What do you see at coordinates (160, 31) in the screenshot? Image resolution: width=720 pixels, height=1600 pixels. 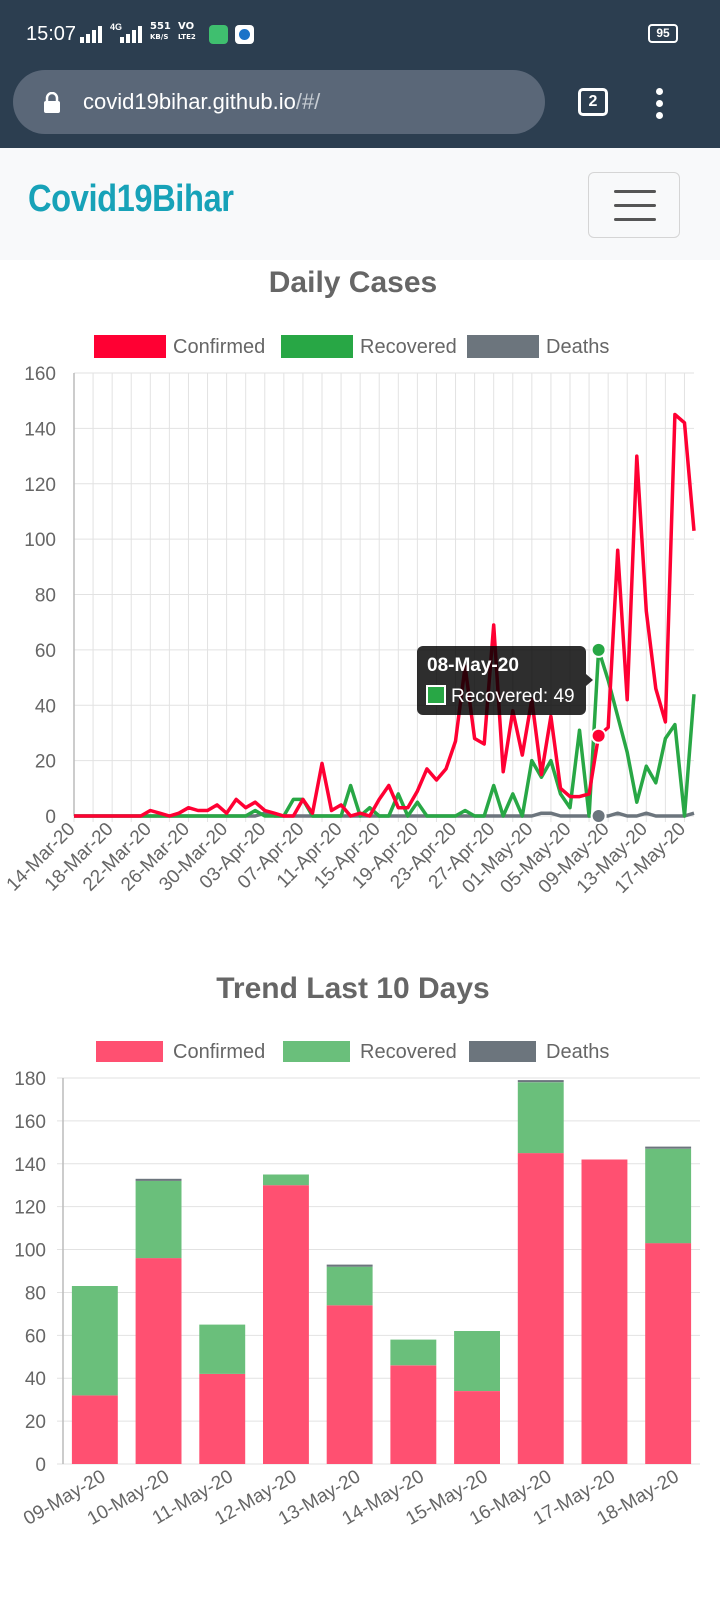 I see `network-speed: 551 KB/S` at bounding box center [160, 31].